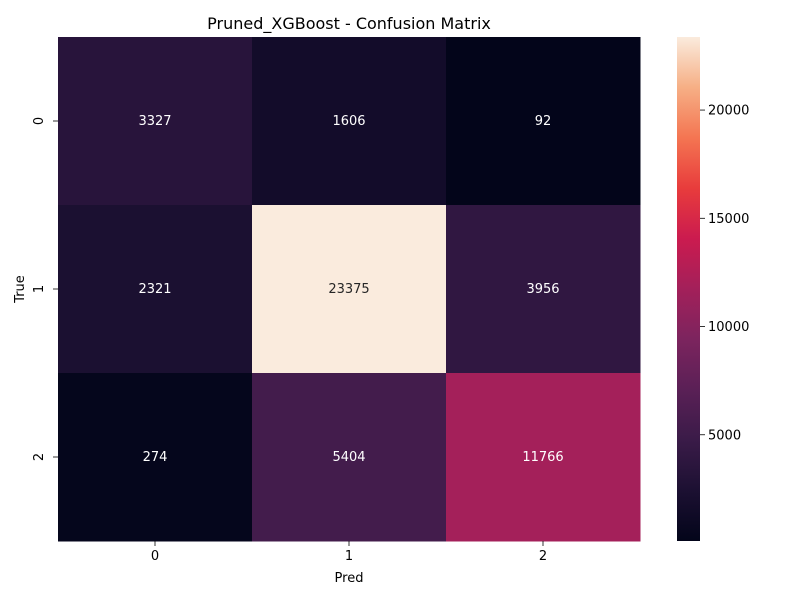 This screenshot has height=604, width=800. Describe the element at coordinates (543, 556) in the screenshot. I see `x-tick-label: 2` at that location.